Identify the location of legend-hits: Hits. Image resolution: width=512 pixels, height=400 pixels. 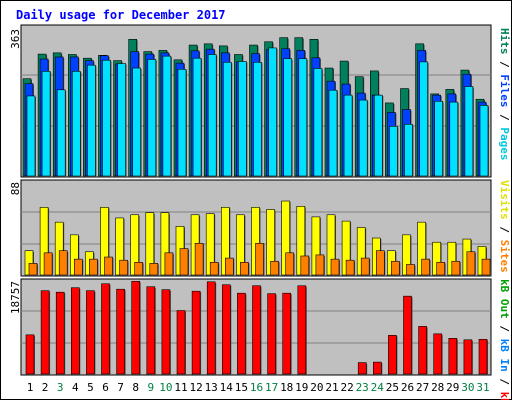
(504, 41).